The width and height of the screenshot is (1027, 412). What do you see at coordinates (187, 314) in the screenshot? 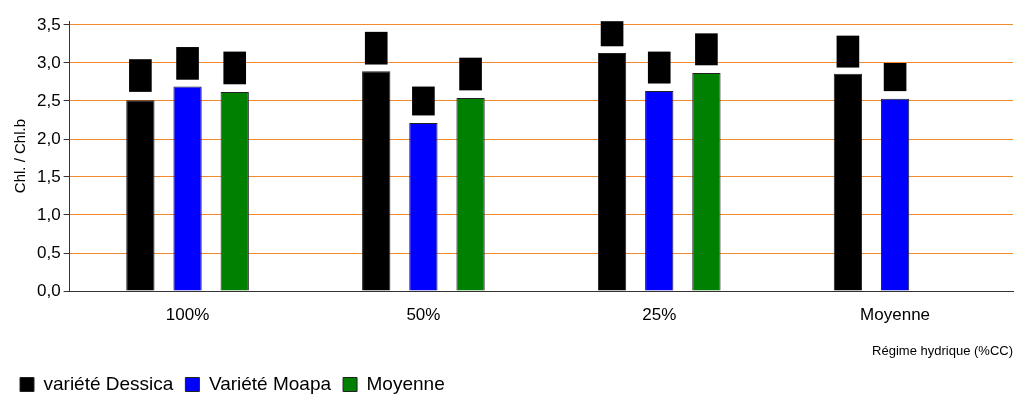
I see `x-tick-label: 100%` at bounding box center [187, 314].